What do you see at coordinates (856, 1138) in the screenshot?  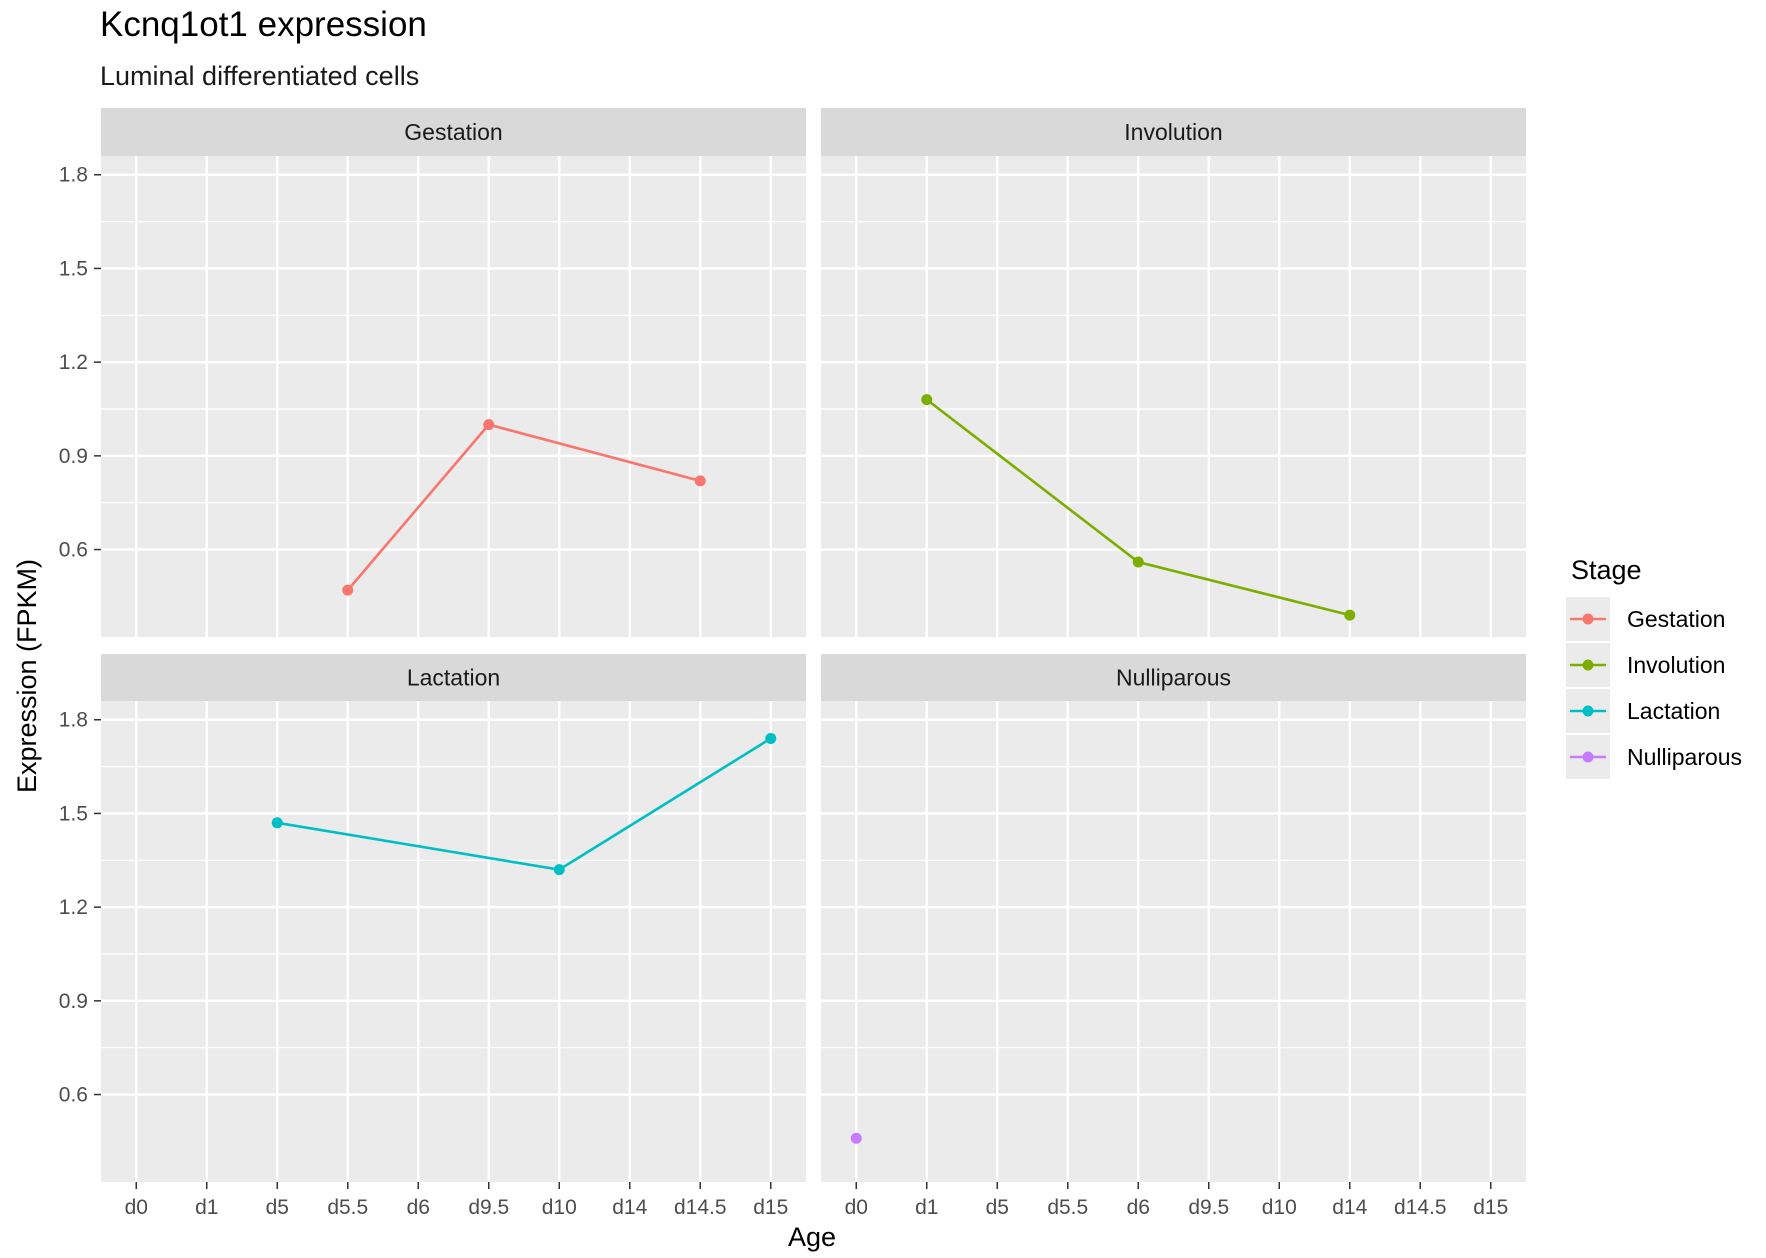 I see `data-point-nulliparous-d0` at bounding box center [856, 1138].